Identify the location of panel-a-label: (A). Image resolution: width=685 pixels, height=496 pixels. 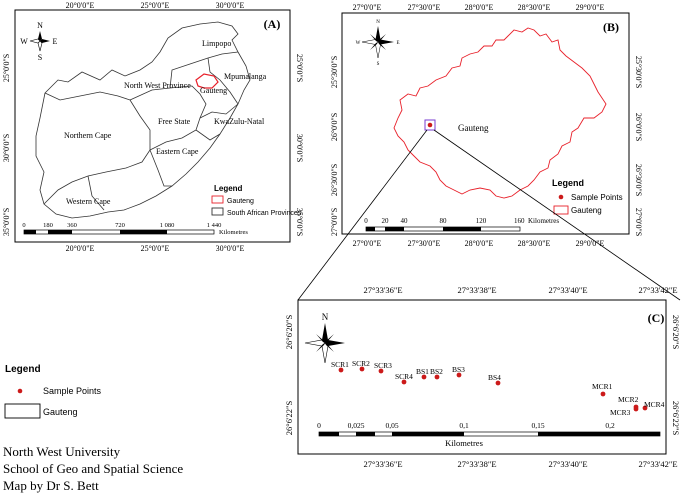
(272, 24).